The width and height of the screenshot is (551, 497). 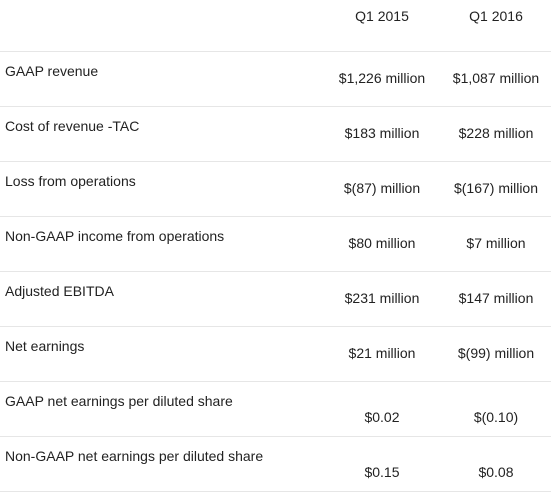 What do you see at coordinates (496, 243) in the screenshot?
I see `cell-q1-2016: $7 million` at bounding box center [496, 243].